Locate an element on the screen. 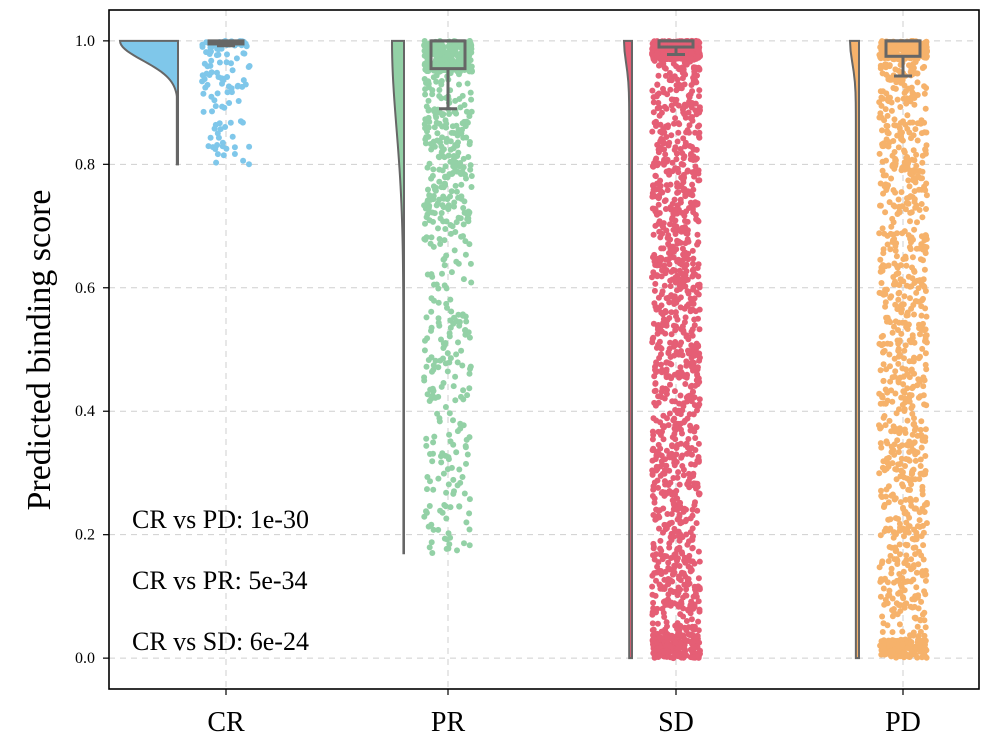 Image resolution: width=997 pixels, height=756 pixels. violin-sd is located at coordinates (627, 349).